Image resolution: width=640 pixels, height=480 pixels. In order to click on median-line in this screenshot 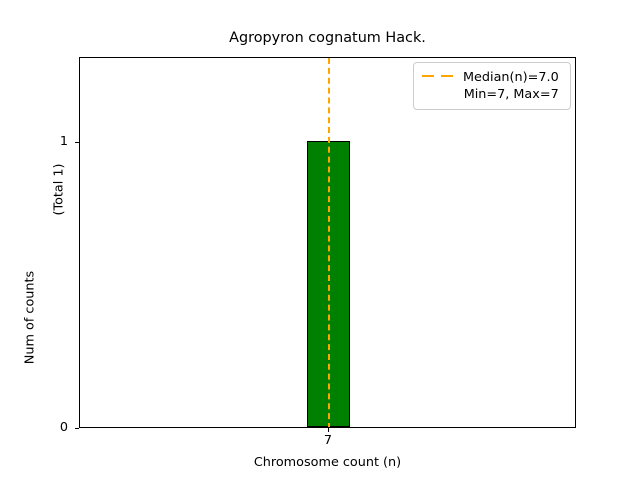, I will do `click(329, 242)`.